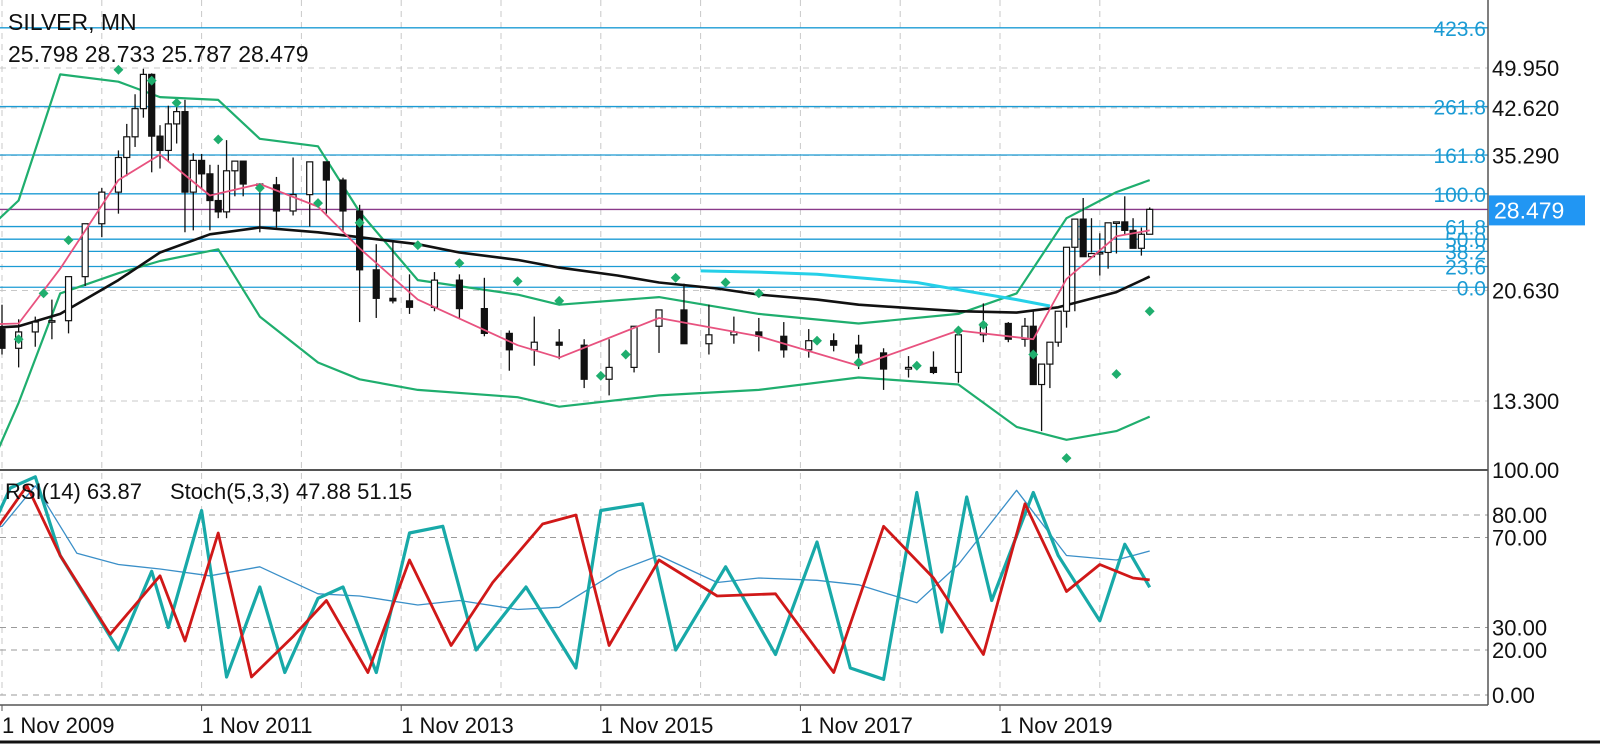  Describe the element at coordinates (657, 725) in the screenshot. I see `time-tick-label: 1 Nov 2015` at that location.